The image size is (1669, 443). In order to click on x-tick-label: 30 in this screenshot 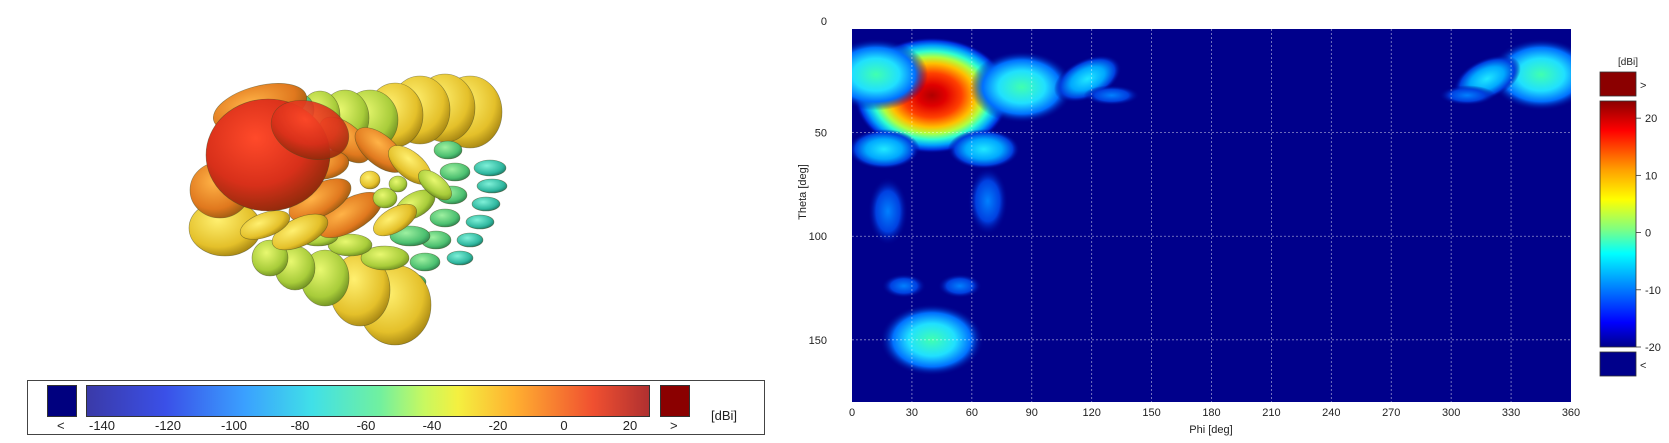, I will do `click(912, 413)`.